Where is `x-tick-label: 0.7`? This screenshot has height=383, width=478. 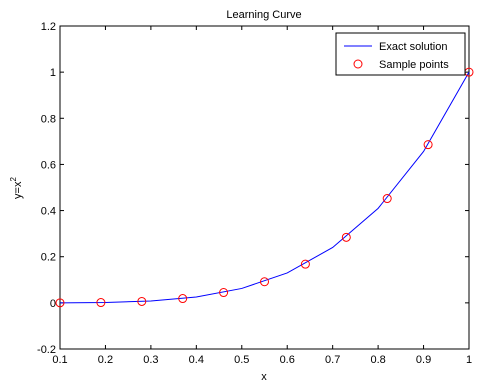
x-tick-label: 0.7 is located at coordinates (332, 360).